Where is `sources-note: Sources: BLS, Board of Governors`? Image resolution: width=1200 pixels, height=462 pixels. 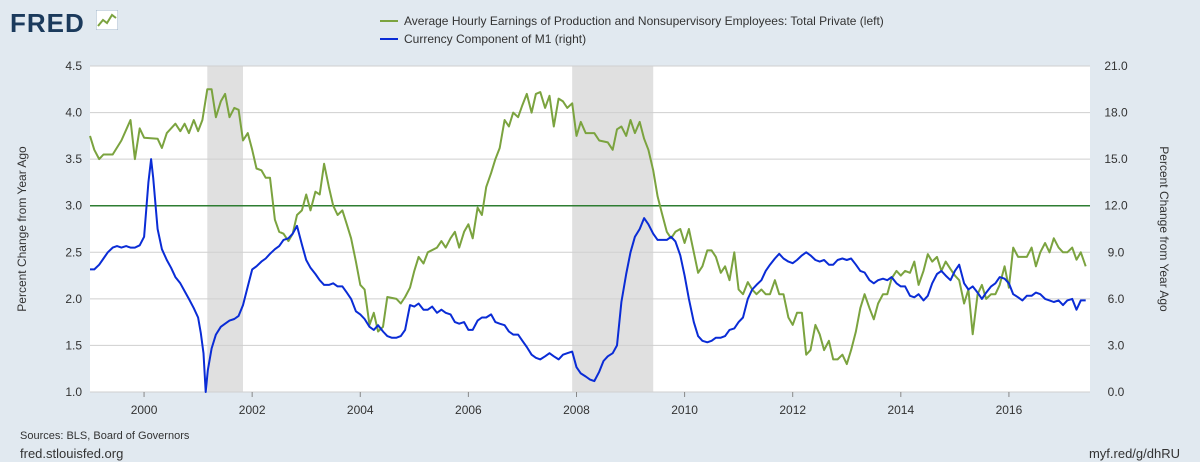 sources-note: Sources: BLS, Board of Governors is located at coordinates (105, 436).